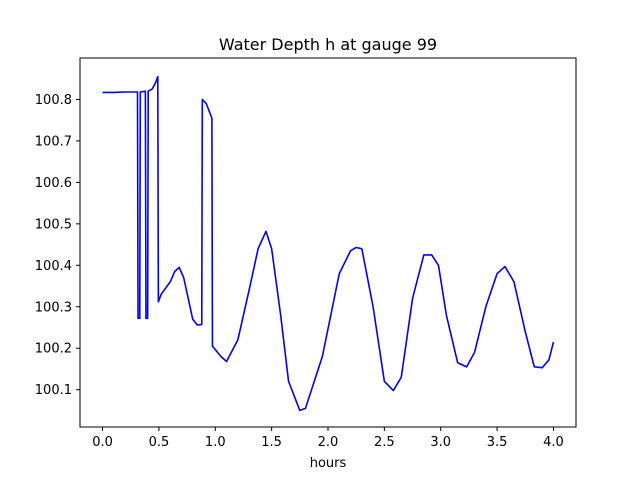 The image size is (640, 480). I want to click on x-tick-label: 1.5, so click(271, 442).